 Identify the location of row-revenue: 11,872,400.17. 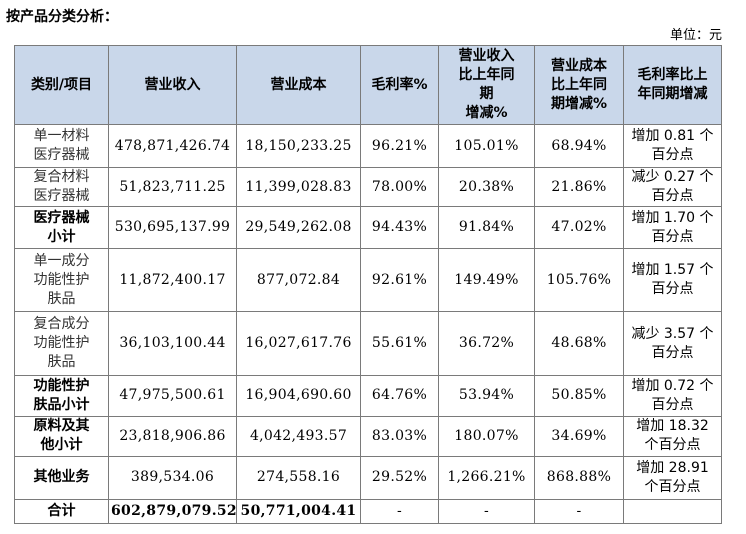
(172, 280).